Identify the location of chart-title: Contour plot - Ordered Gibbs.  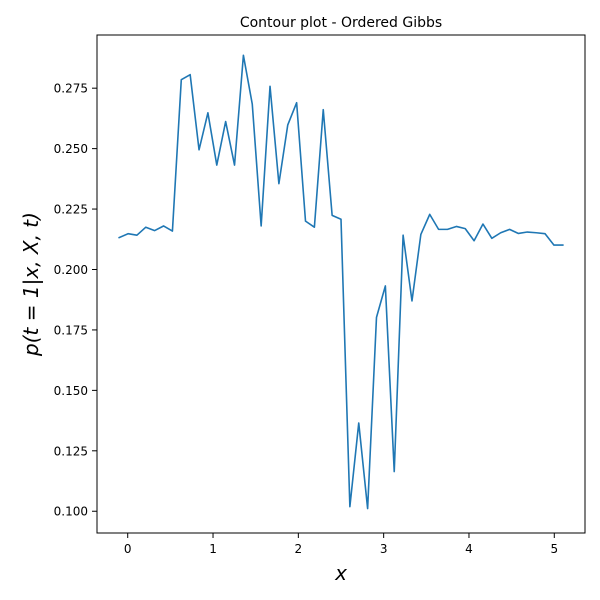
(341, 23).